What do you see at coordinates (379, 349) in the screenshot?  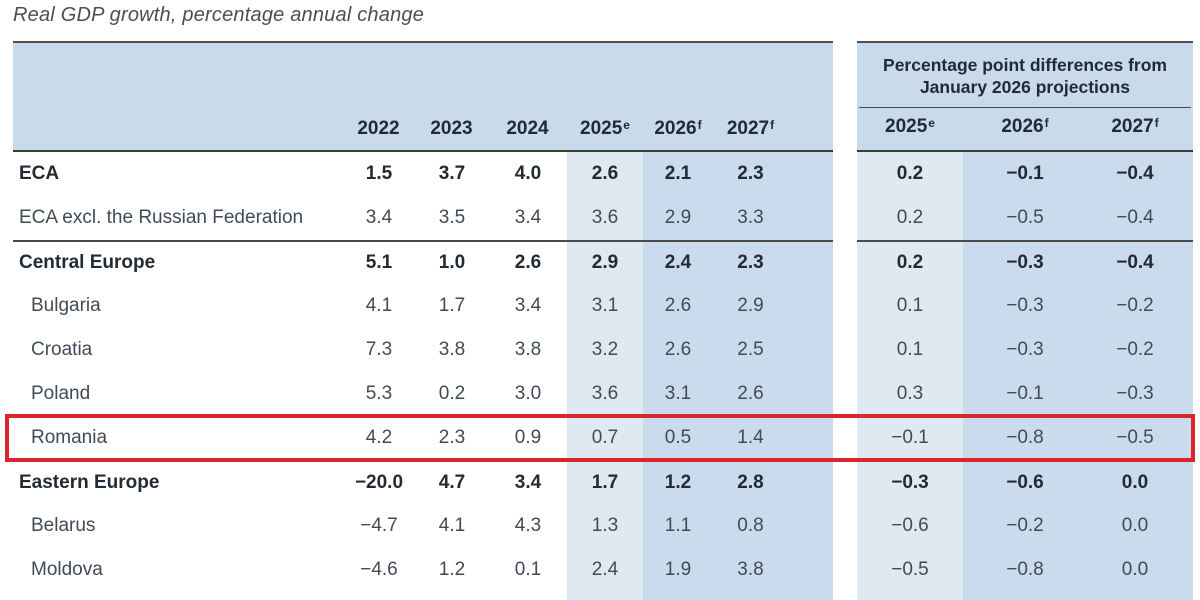 I see `cell-2022: 7.3` at bounding box center [379, 349].